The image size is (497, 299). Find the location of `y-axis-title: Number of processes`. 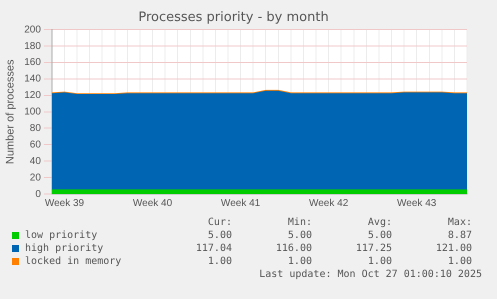

y-axis-title: Number of processes is located at coordinates (10, 111).